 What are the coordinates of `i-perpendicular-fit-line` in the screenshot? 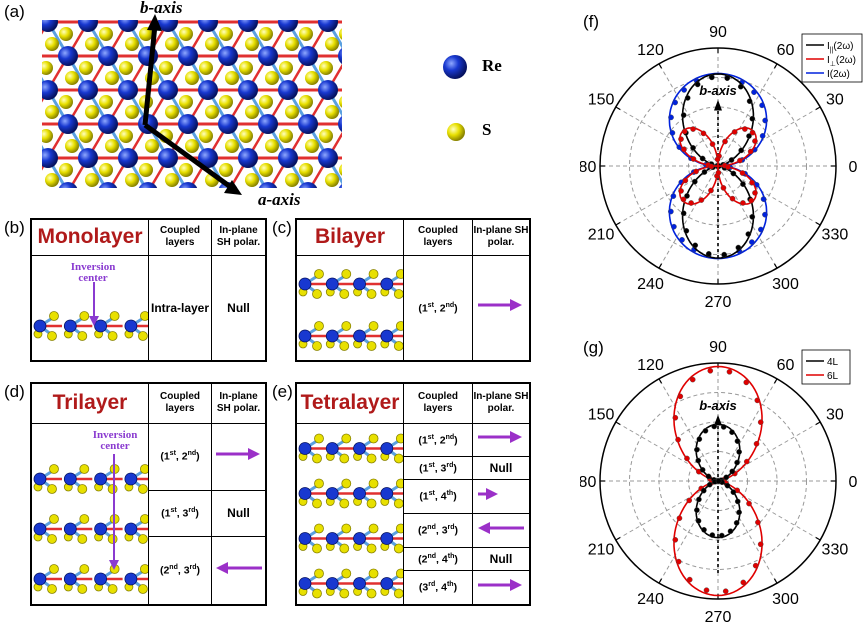 It's located at (718, 166).